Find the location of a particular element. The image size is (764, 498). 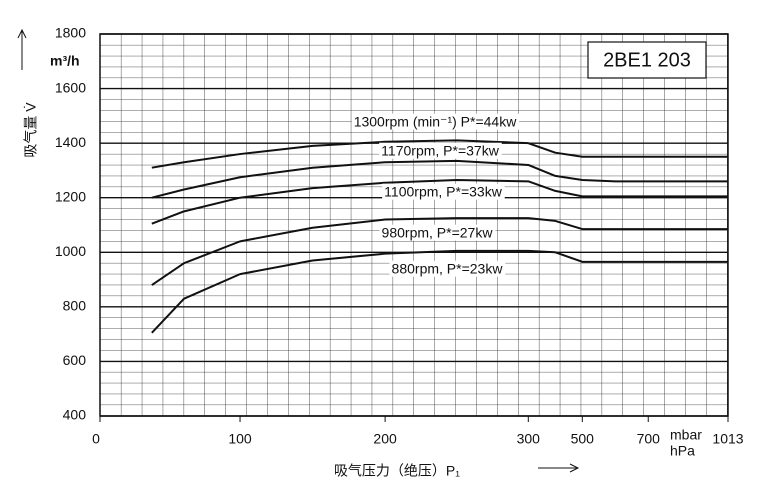

title-box is located at coordinates (647, 60).